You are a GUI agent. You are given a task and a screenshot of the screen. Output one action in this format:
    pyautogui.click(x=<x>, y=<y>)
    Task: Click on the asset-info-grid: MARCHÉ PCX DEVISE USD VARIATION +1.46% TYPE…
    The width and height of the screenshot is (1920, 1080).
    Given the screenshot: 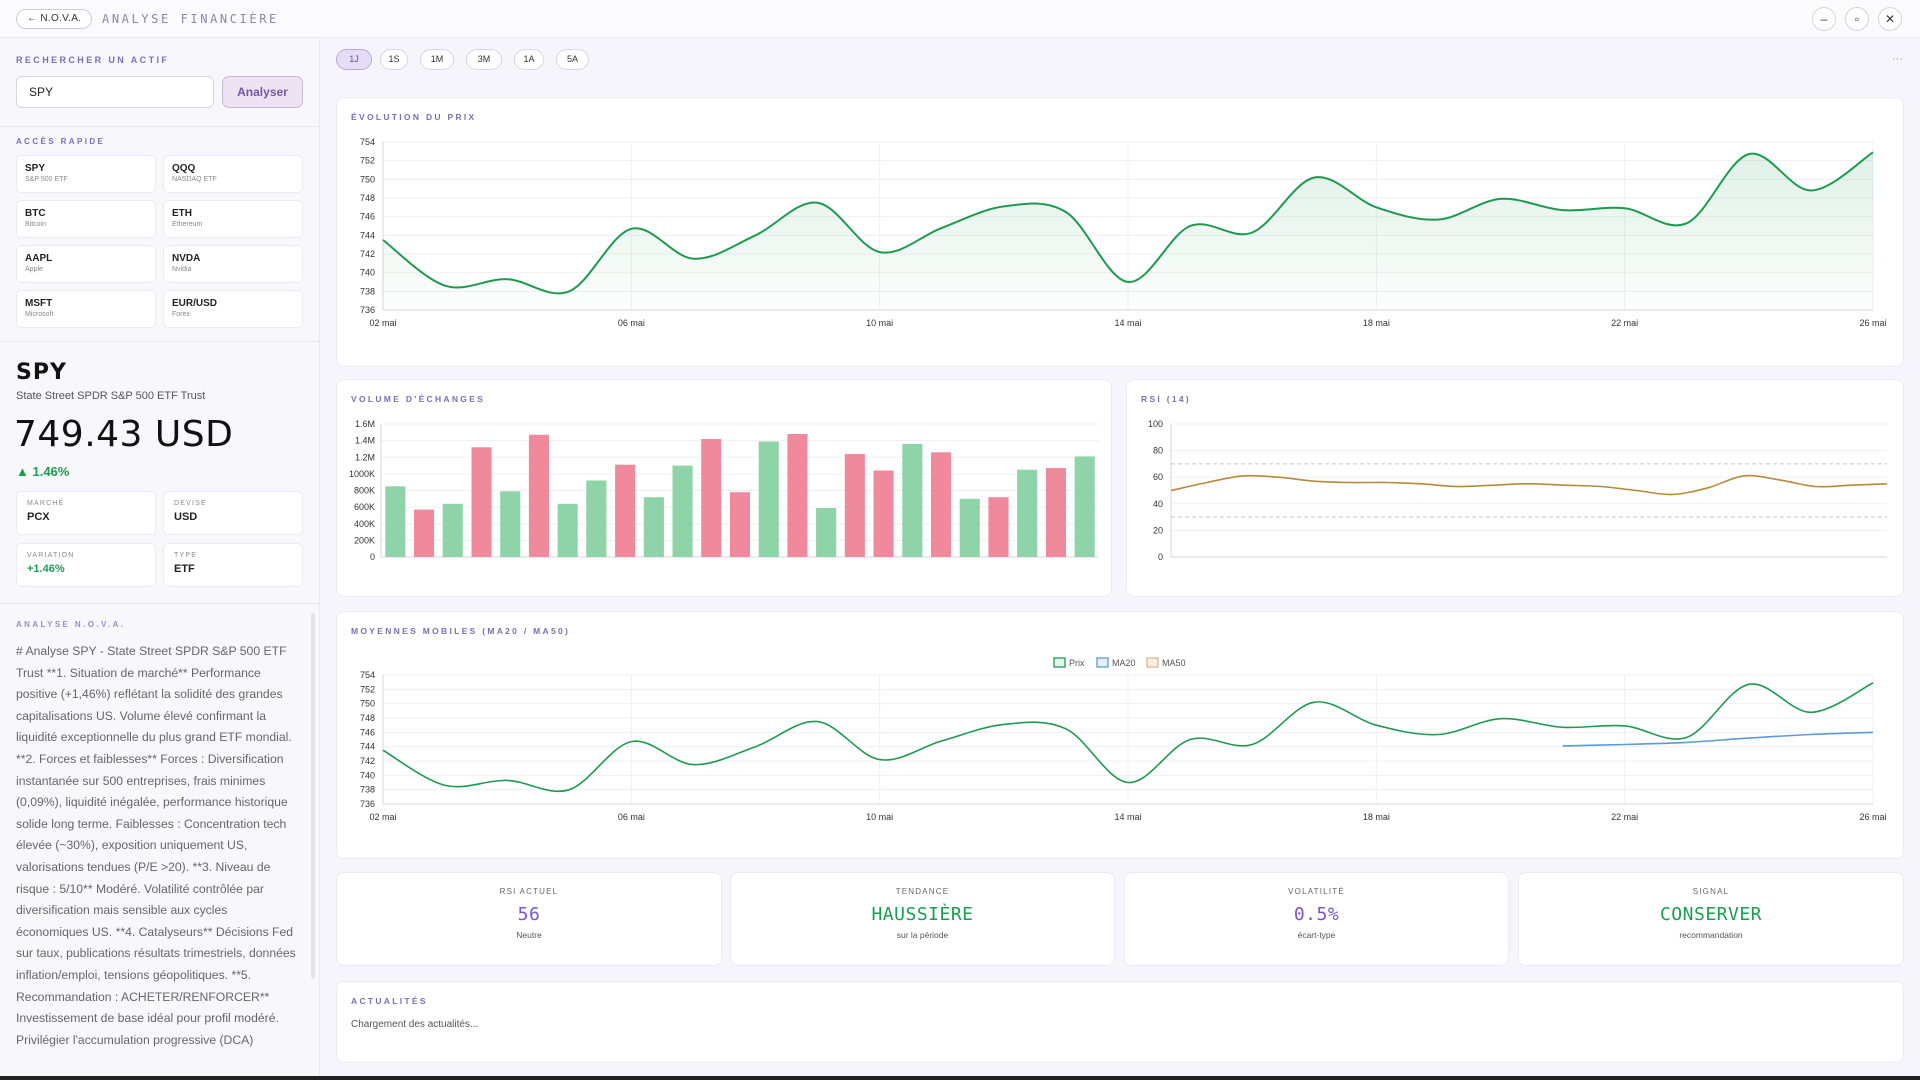 What is the action you would take?
    pyautogui.click(x=159, y=539)
    